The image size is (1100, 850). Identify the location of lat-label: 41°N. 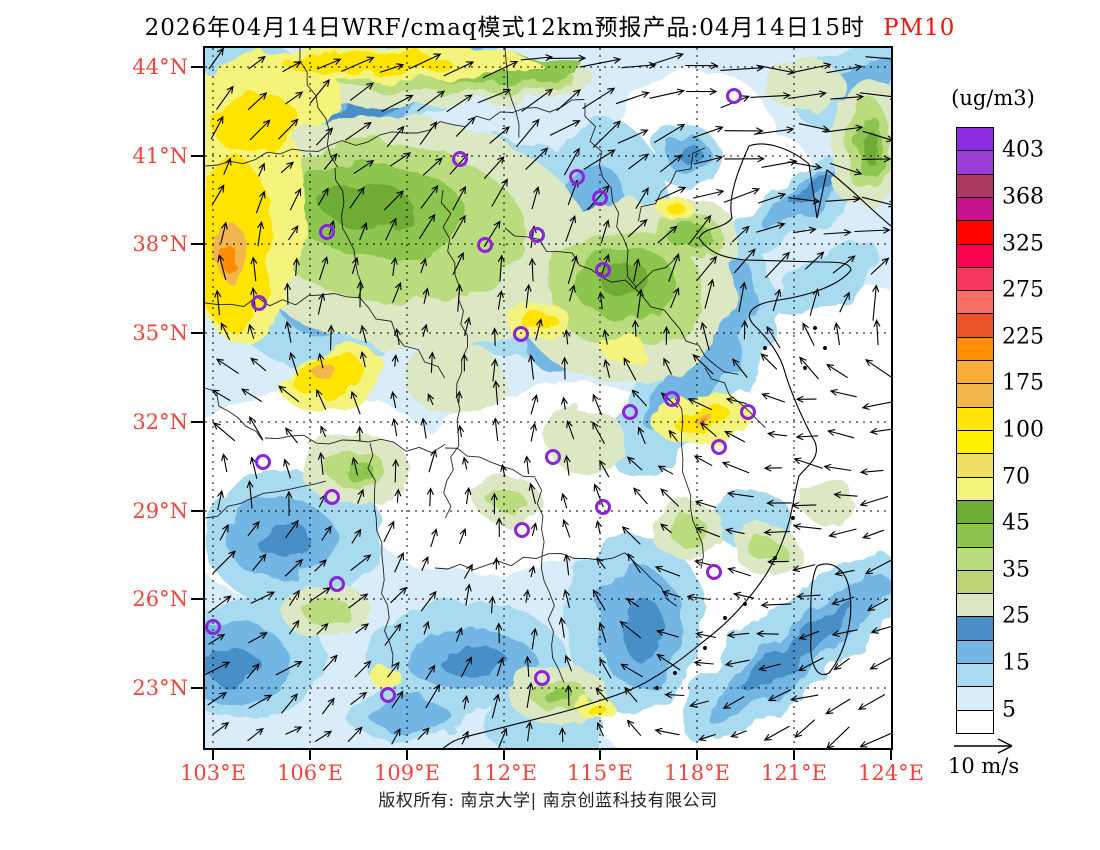
(160, 156).